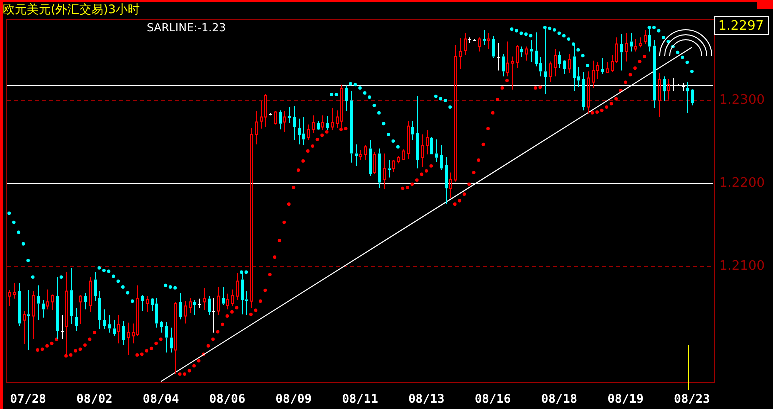 The width and height of the screenshot is (773, 409). Describe the element at coordinates (360, 399) in the screenshot. I see `x-tick-label: 08/11` at that location.